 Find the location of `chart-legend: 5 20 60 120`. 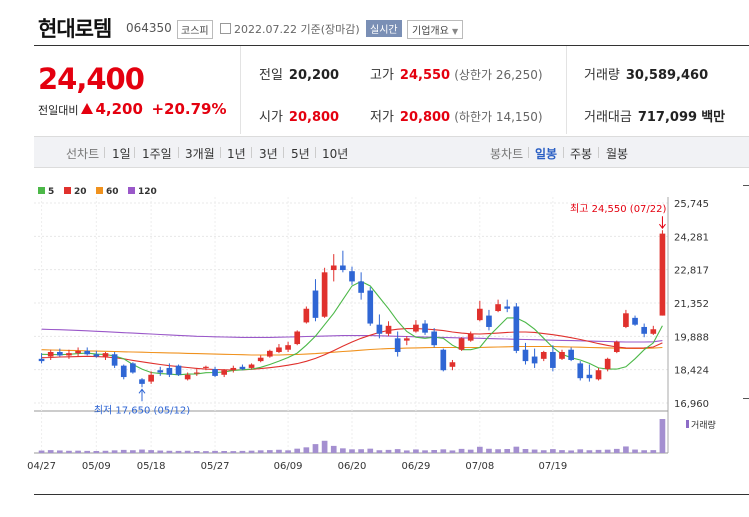

chart-legend: 5 20 60 120 is located at coordinates (97, 192).